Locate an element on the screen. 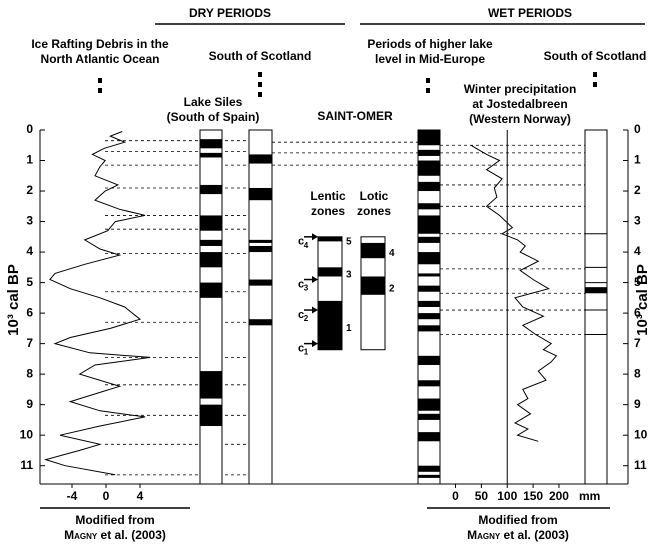  panel-title: (Western Norway) is located at coordinates (520, 119).